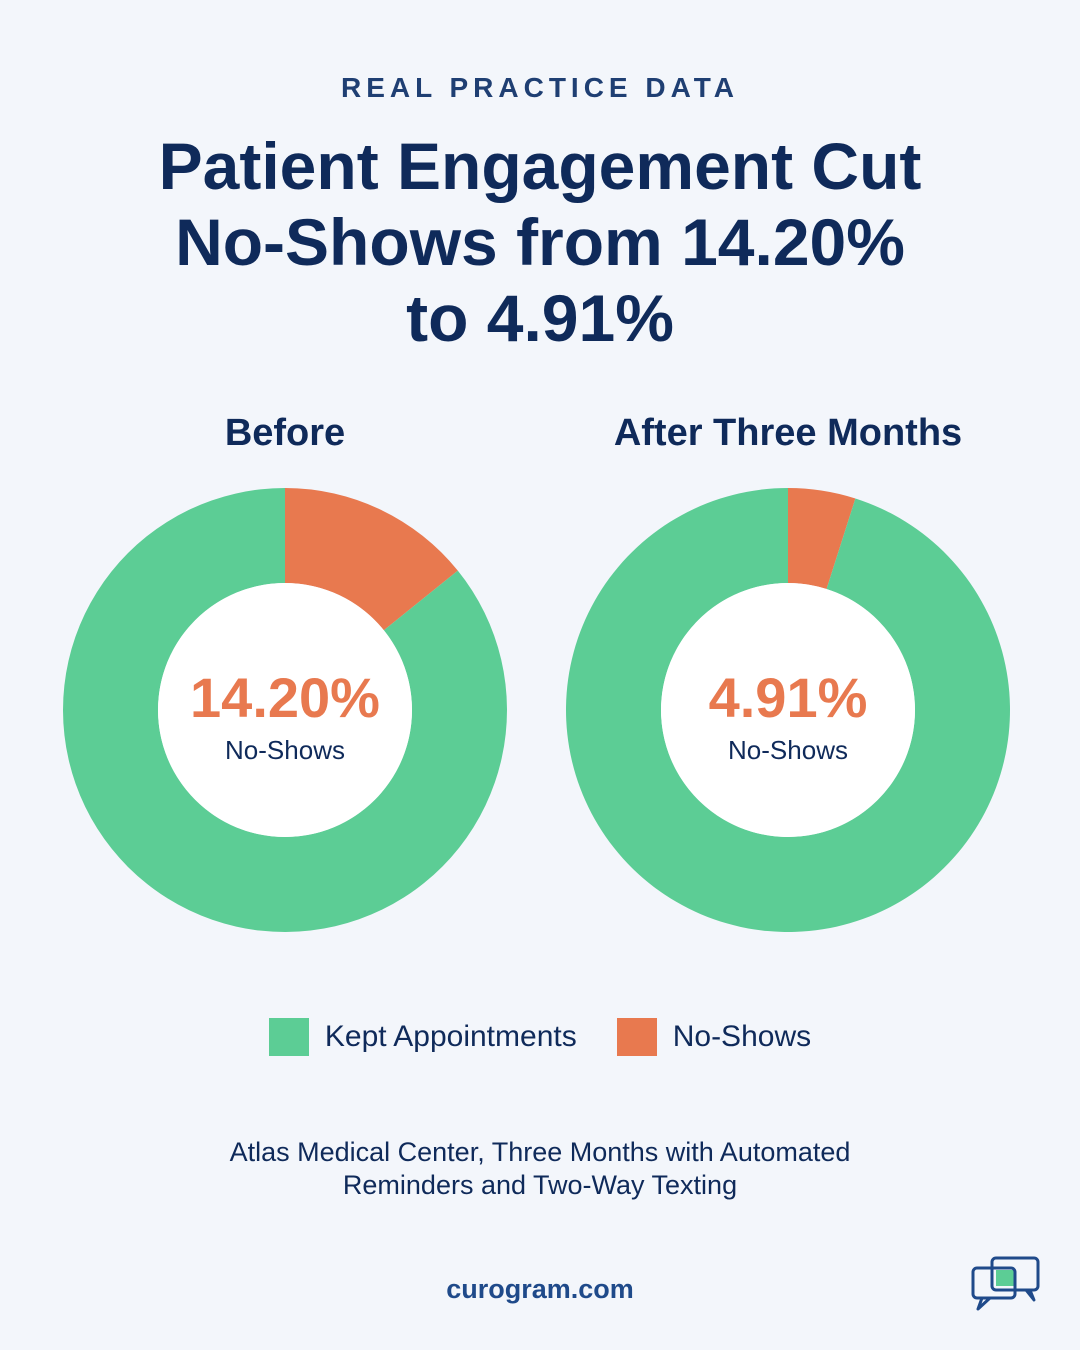 The height and width of the screenshot is (1350, 1080). I want to click on legend-label-no-shows: No-Shows, so click(742, 1036).